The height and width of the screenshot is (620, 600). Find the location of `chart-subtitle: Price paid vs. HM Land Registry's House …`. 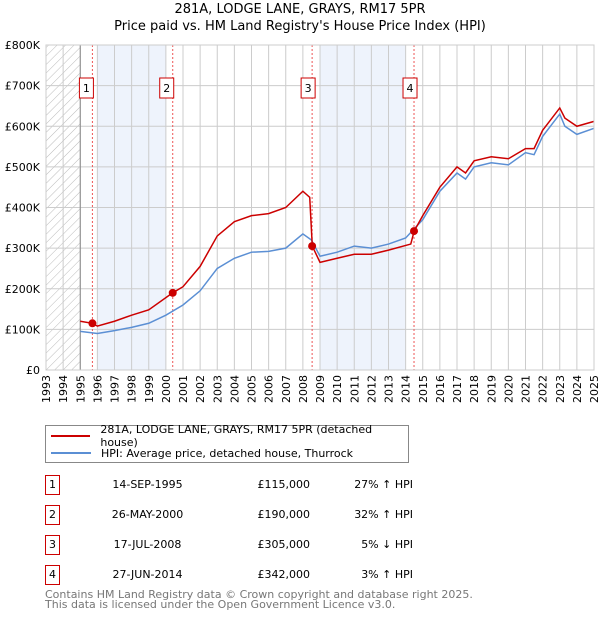

chart-subtitle: Price paid vs. HM Land Registry's House … is located at coordinates (300, 26).